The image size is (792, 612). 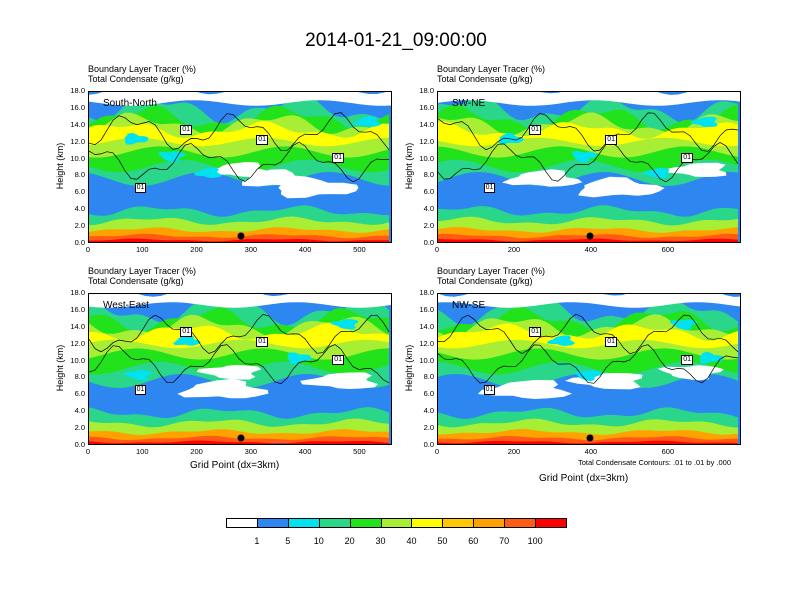 I want to click on colorbar-label: 40, so click(x=411, y=541).